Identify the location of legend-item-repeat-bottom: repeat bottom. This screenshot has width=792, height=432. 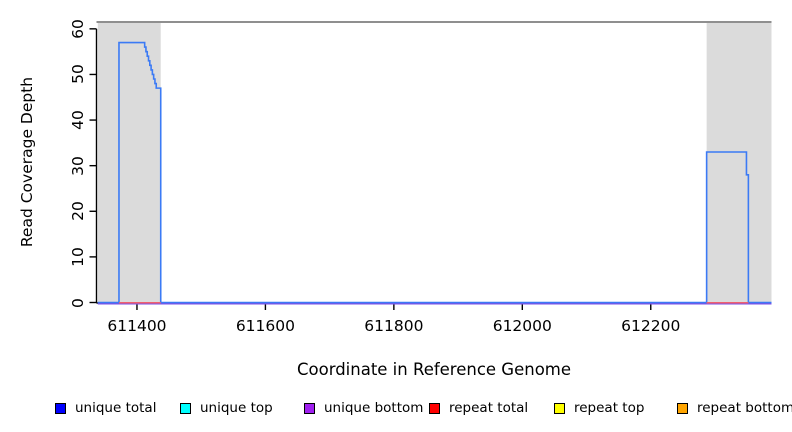
(734, 408).